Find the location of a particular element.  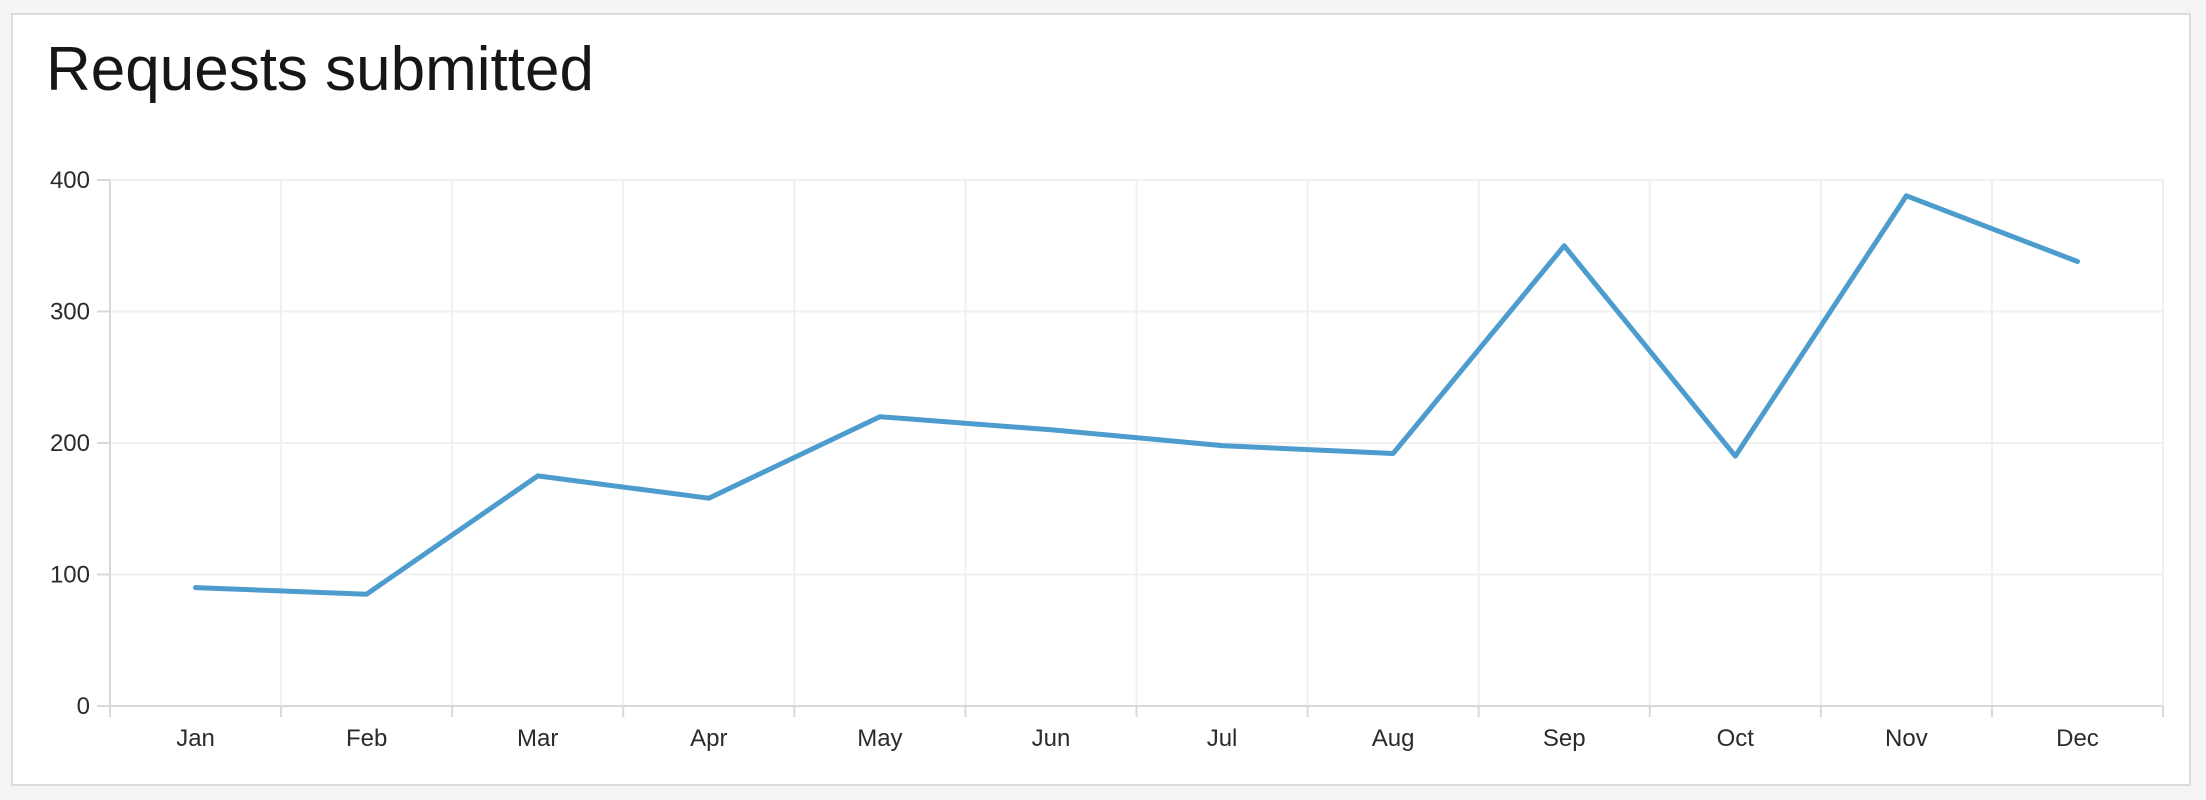

x-axis-label: Apr is located at coordinates (708, 738).